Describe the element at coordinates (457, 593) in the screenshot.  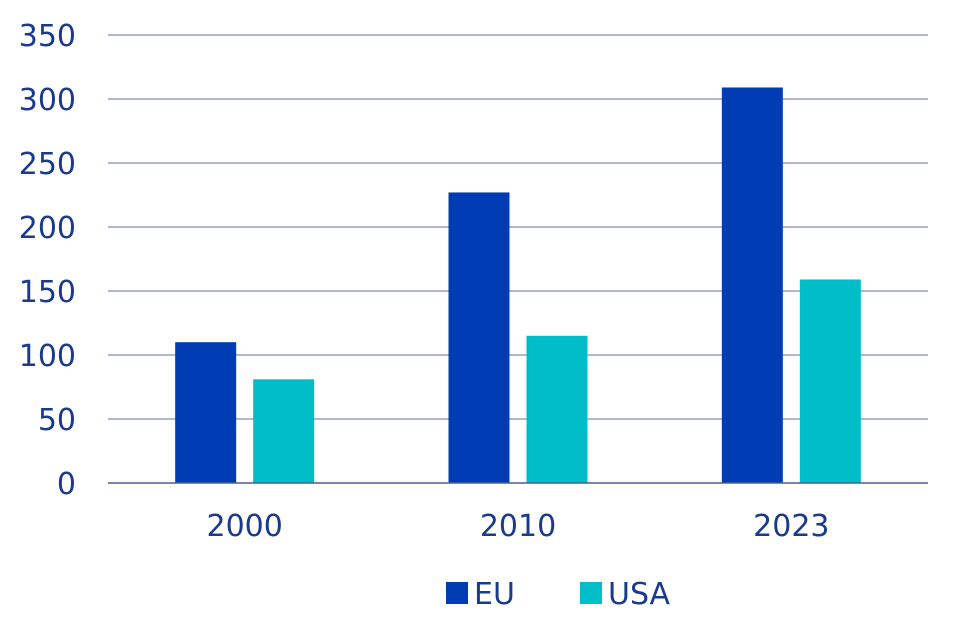
I see `legend-swatch-eu` at that location.